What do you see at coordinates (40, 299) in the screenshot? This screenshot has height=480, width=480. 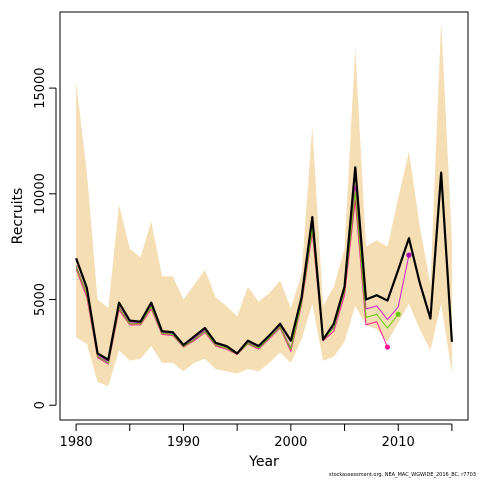 I see `y-tick-label-5000: 5000` at bounding box center [40, 299].